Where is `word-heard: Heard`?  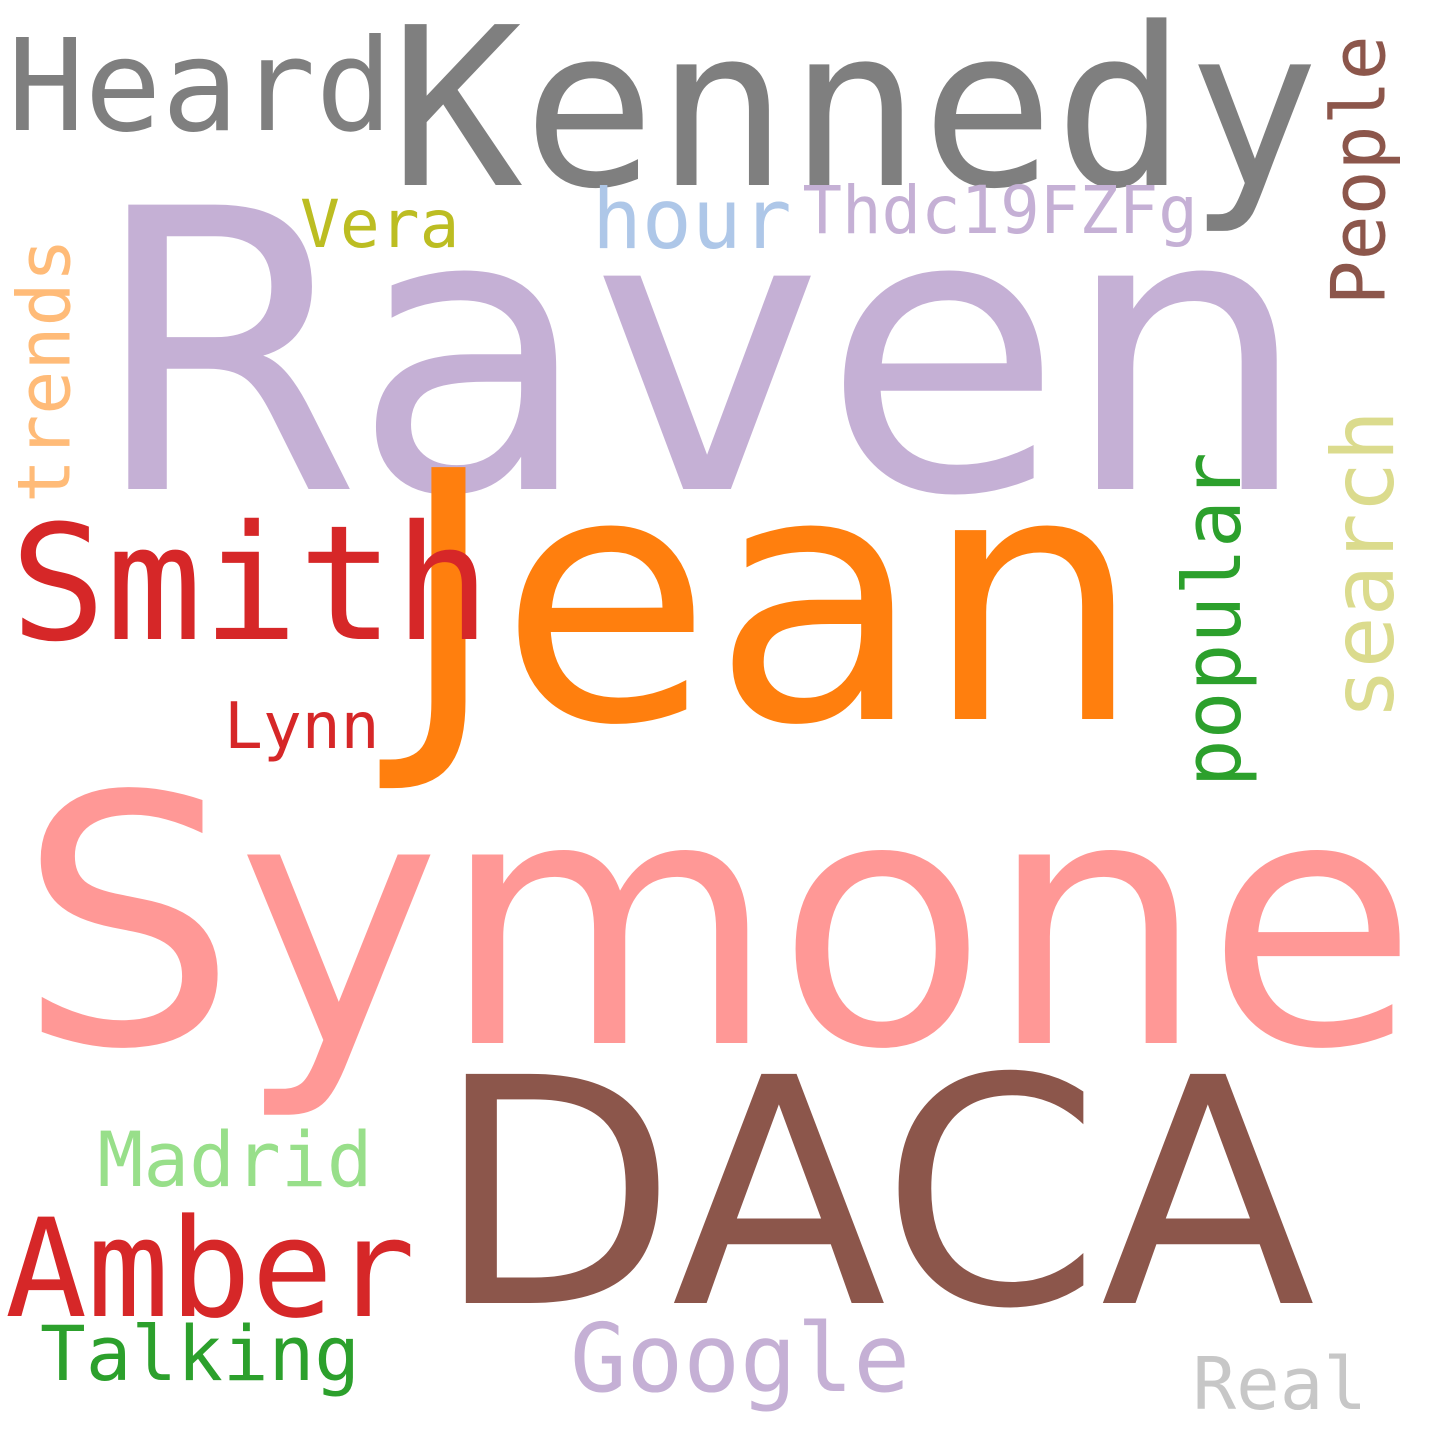
word-heard: Heard is located at coordinates (200, 86).